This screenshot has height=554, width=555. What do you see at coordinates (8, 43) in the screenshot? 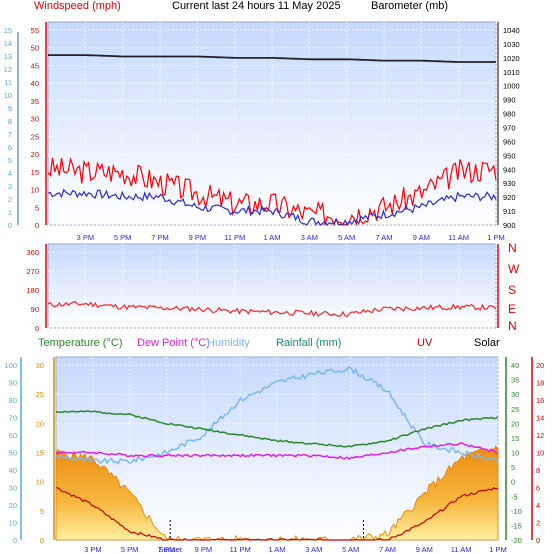
I see `wind-far-left-tick: 14` at bounding box center [8, 43].